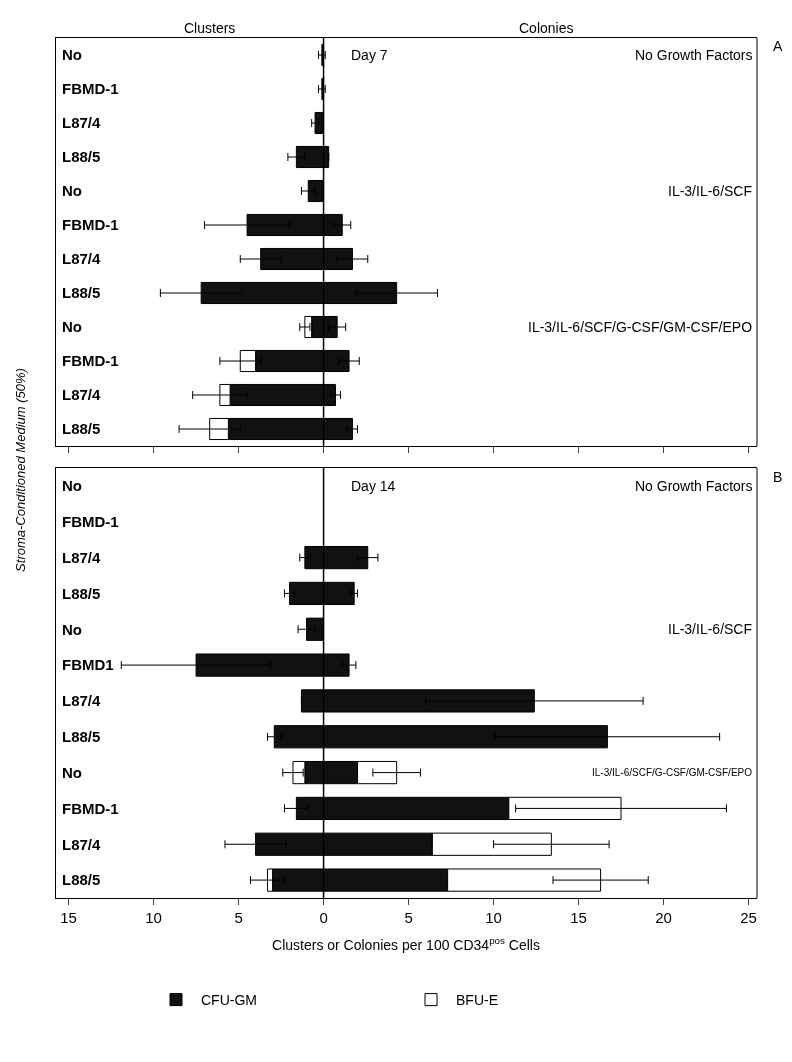 The height and width of the screenshot is (1062, 792). I want to click on annotation: Day 7, so click(369, 55).